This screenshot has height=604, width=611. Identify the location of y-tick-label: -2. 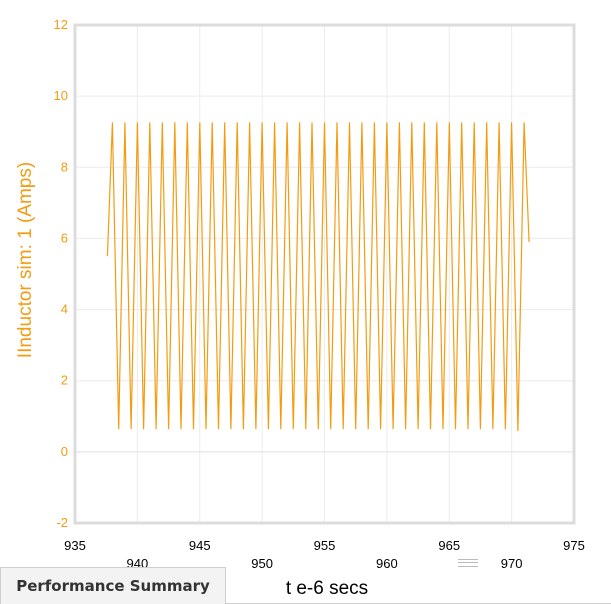
(62, 522).